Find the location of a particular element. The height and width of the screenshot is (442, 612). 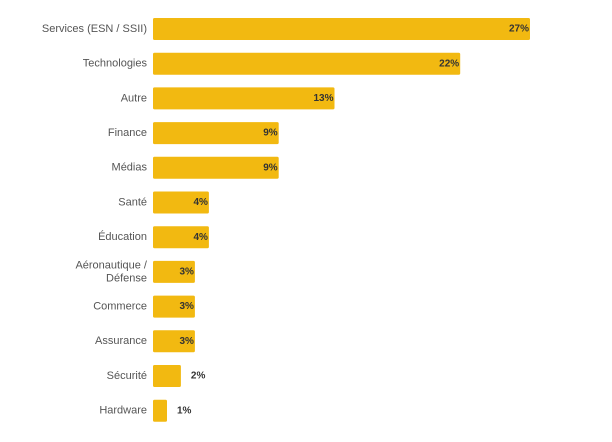

value-label-10: 2% is located at coordinates (198, 376).